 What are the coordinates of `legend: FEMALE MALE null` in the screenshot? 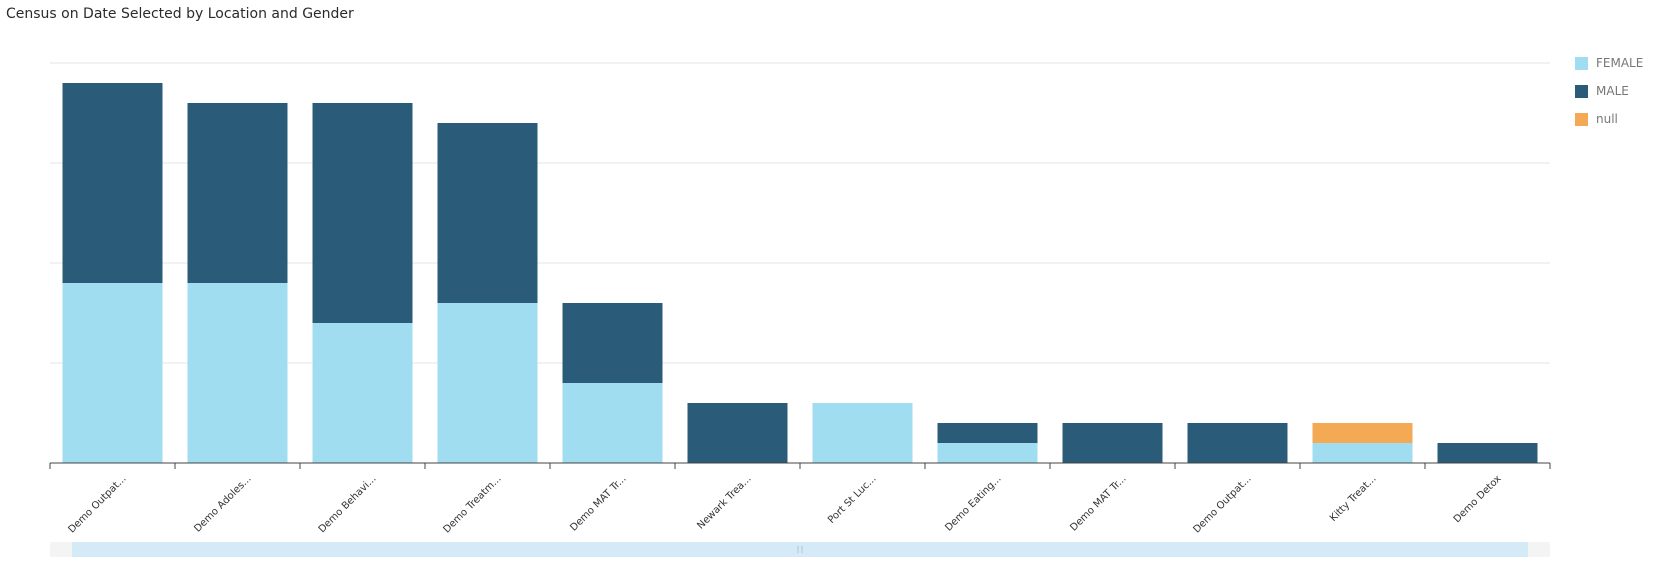 It's located at (1609, 91).